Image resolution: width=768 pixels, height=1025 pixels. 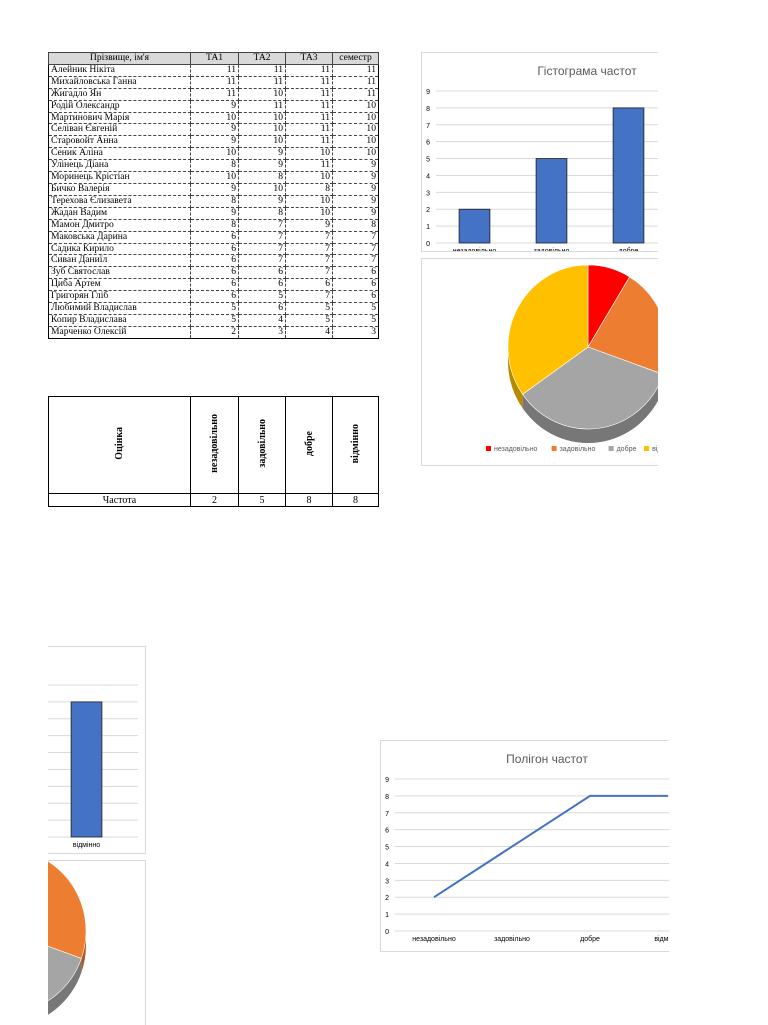 I want to click on student-name-cell: Моринець Крістіан, so click(x=120, y=178).